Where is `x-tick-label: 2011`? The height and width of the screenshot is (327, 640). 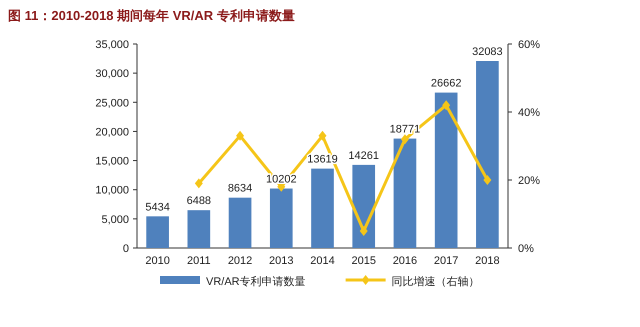
x-tick-label: 2011 is located at coordinates (199, 261).